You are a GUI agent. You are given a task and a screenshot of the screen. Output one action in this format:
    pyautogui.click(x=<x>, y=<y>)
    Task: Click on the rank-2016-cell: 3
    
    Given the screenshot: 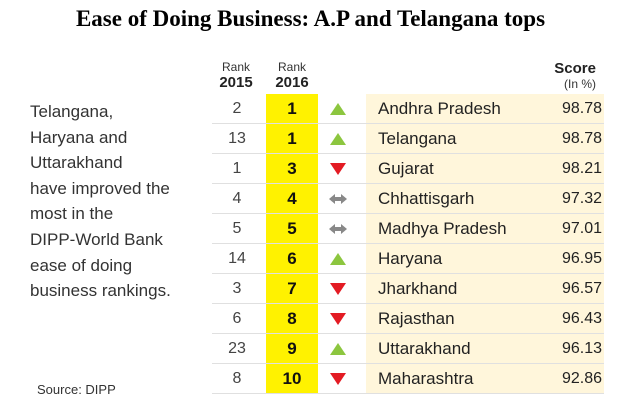 What is the action you would take?
    pyautogui.click(x=292, y=168)
    